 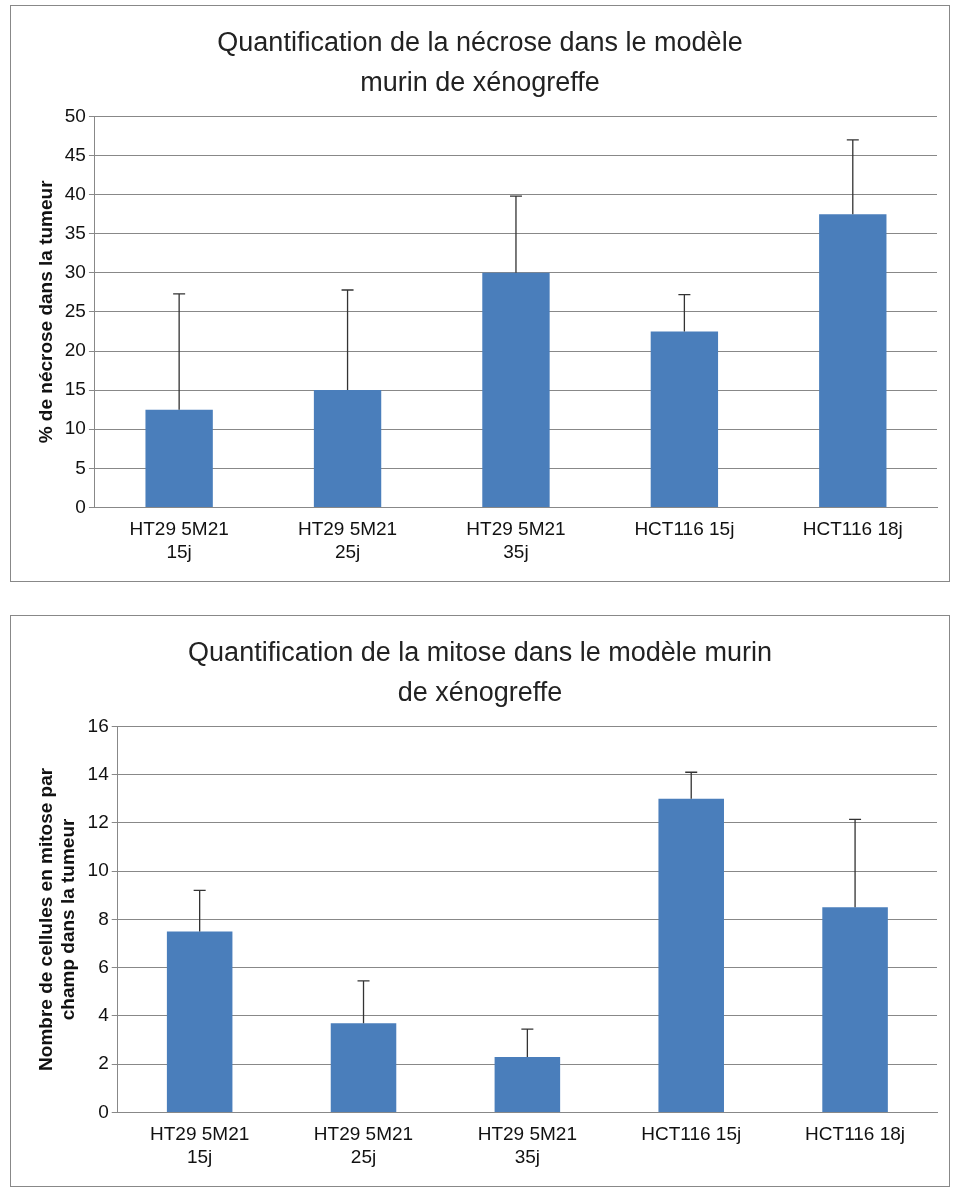 What do you see at coordinates (75, 154) in the screenshot?
I see `y-tick-label: 45` at bounding box center [75, 154].